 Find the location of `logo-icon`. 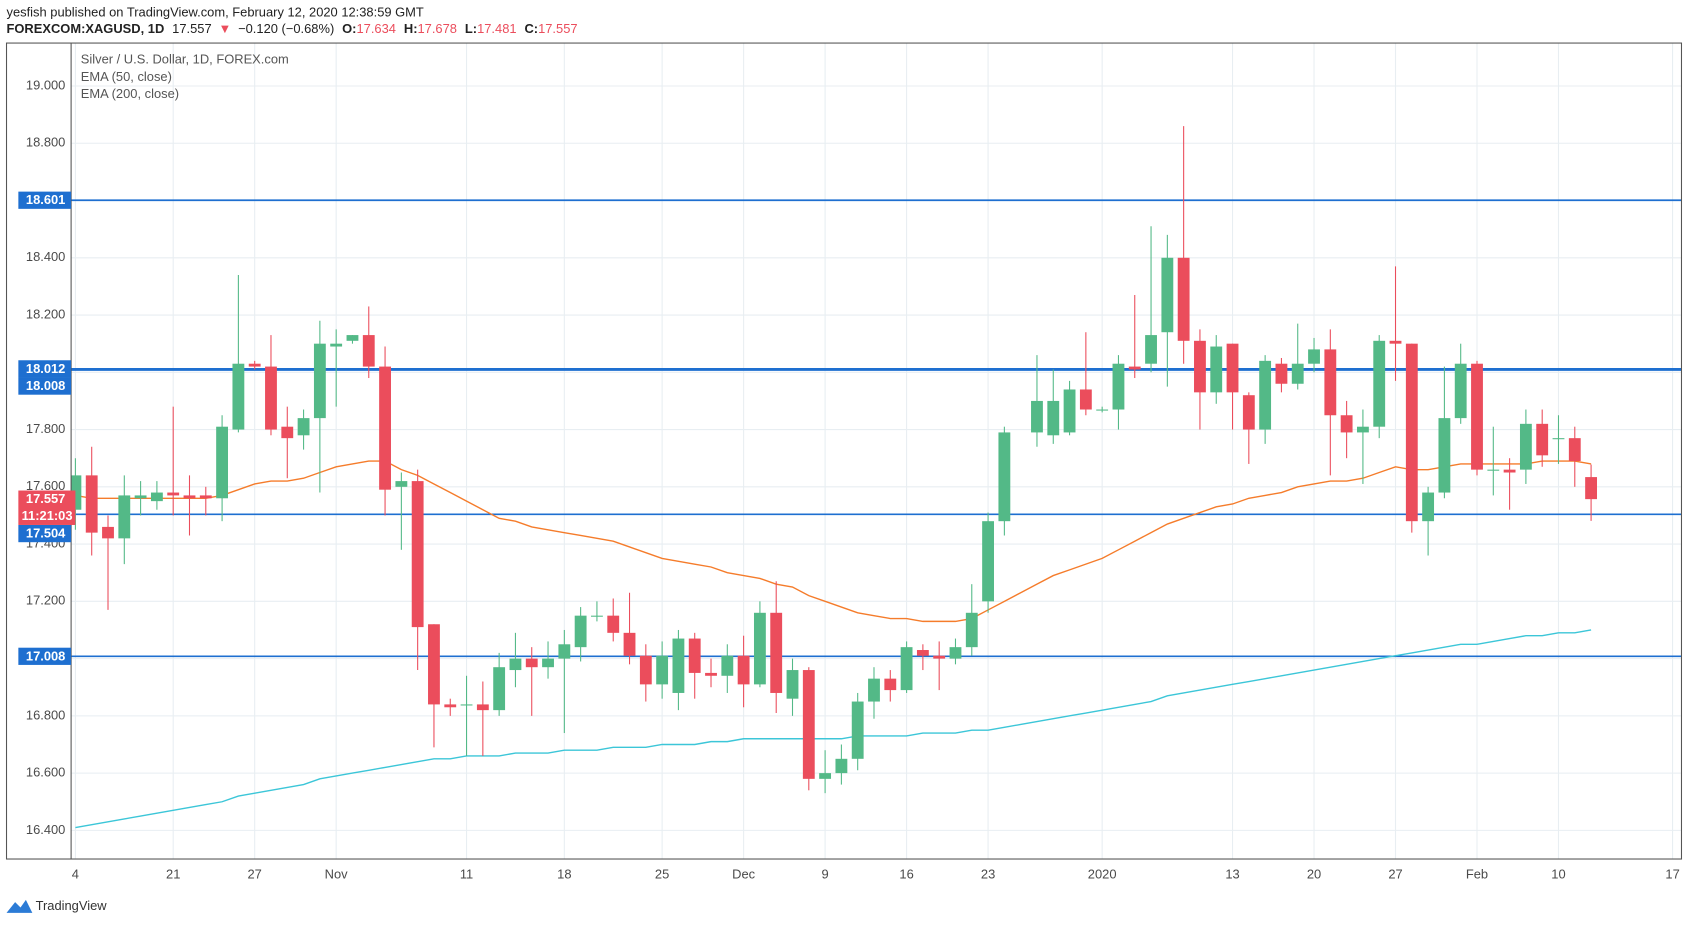

logo-icon is located at coordinates (19, 906).